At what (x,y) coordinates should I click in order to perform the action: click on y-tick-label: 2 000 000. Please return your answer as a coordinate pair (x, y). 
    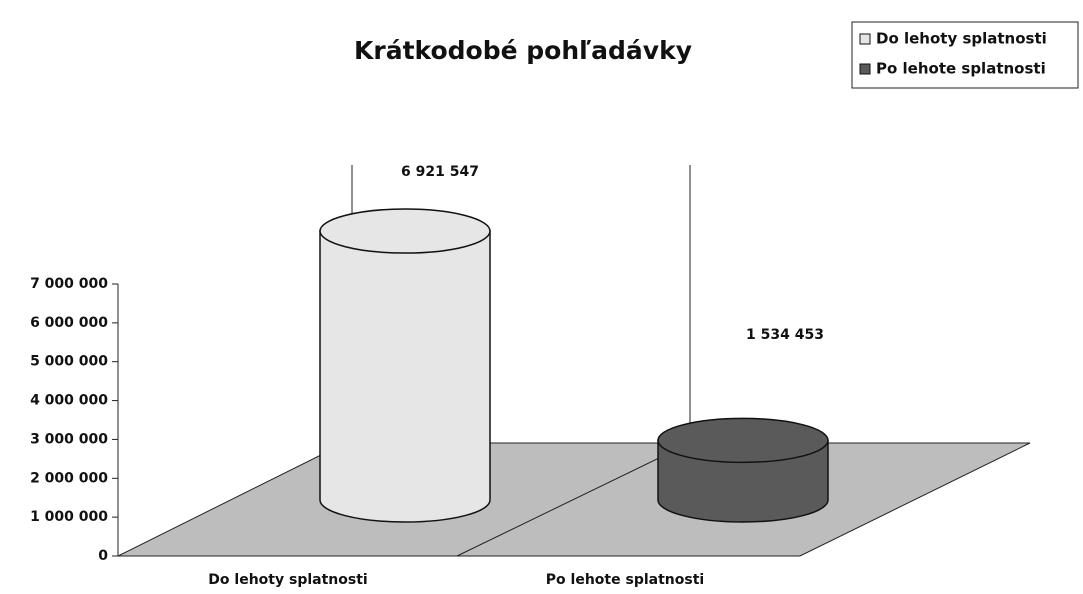
    Looking at the image, I should click on (69, 478).